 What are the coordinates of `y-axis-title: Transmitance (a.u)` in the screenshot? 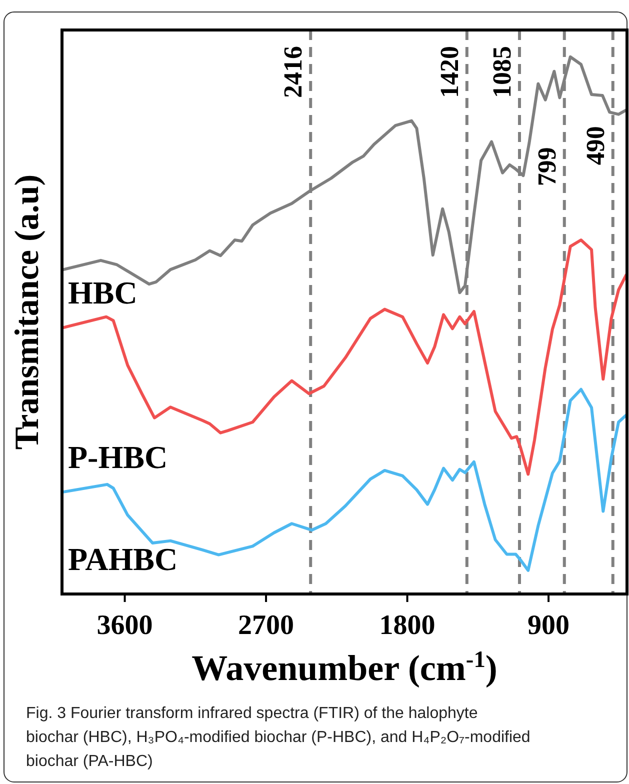 It's located at (27, 312).